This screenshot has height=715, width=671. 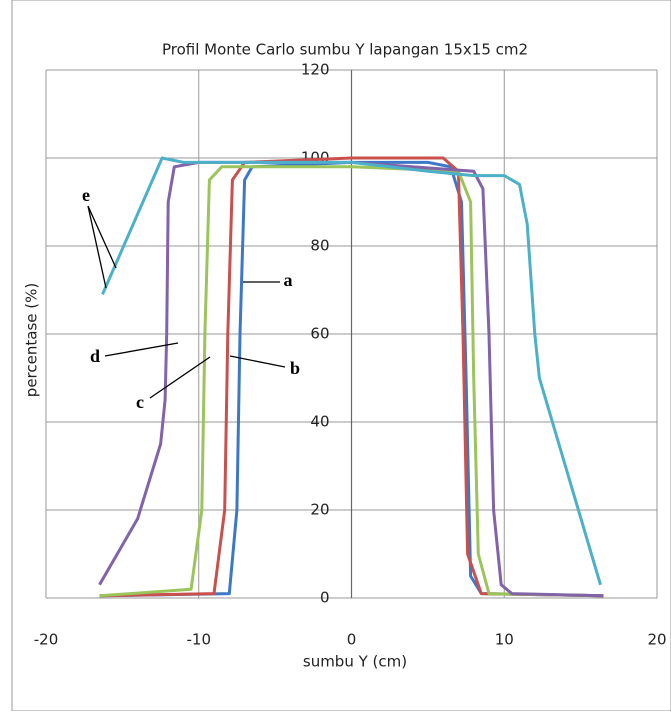 What do you see at coordinates (140, 402) in the screenshot?
I see `series-annotation: c` at bounding box center [140, 402].